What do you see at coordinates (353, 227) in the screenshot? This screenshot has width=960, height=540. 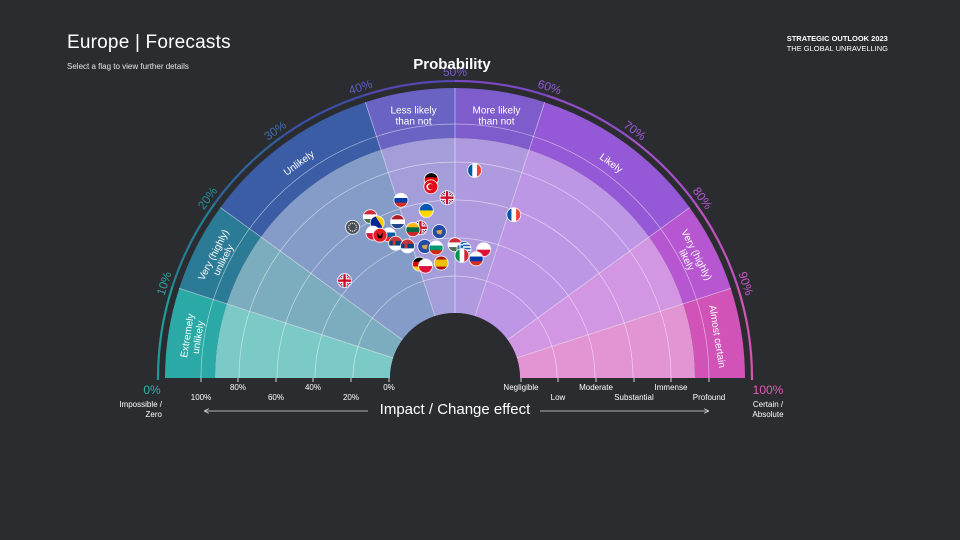 I see `flag-eu-icon` at bounding box center [353, 227].